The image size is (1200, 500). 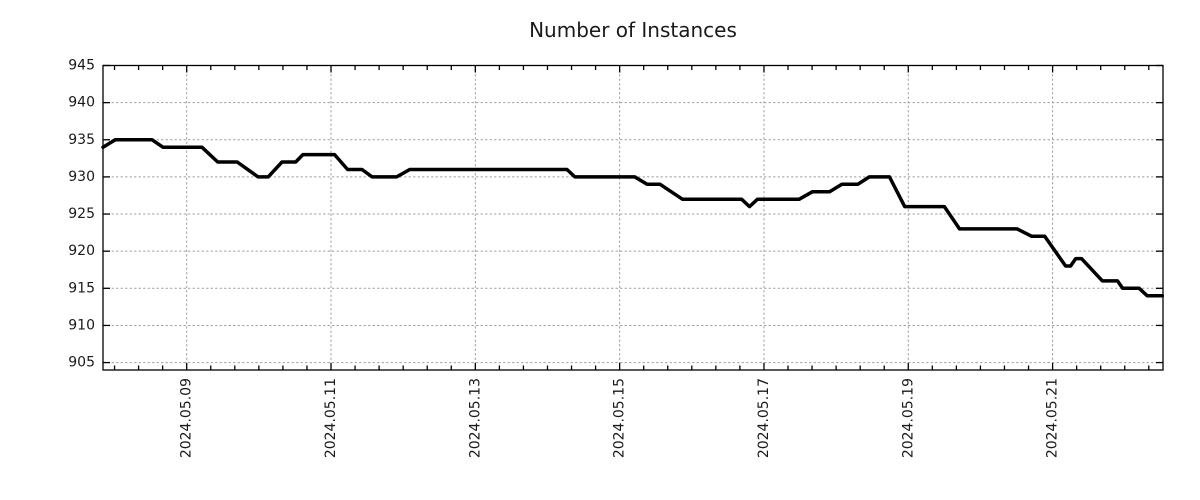 What do you see at coordinates (1053, 418) in the screenshot?
I see `x-tick-label: 2024.05.21` at bounding box center [1053, 418].